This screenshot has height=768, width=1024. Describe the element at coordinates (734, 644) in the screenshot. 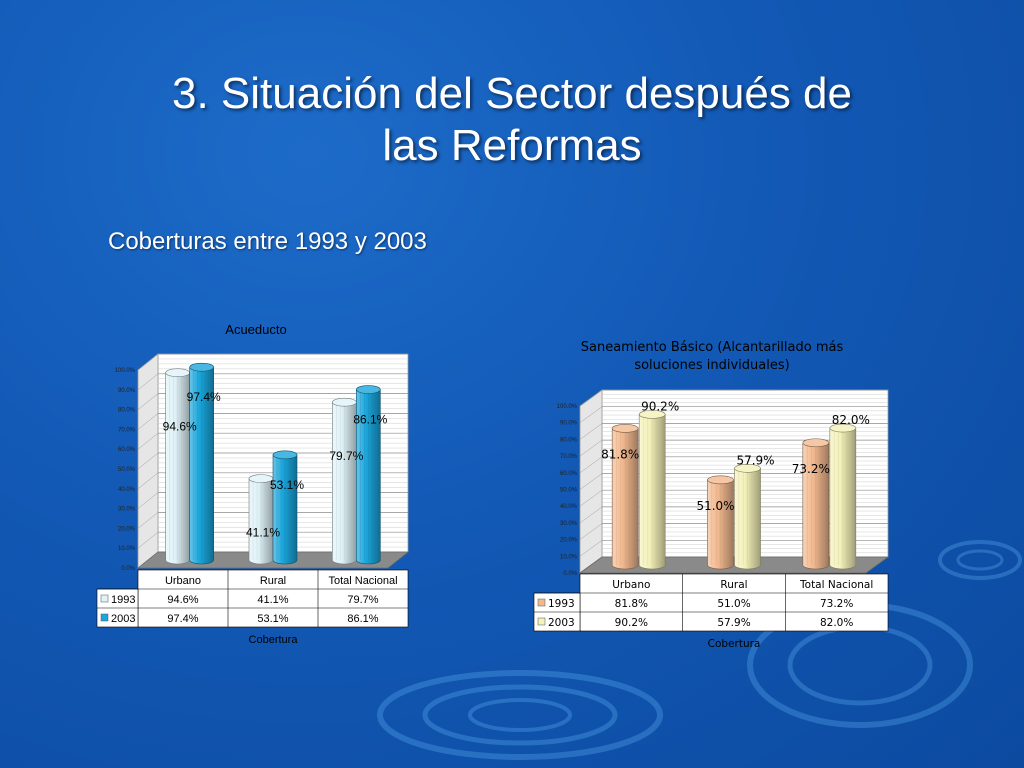

I see `chart1-x-axis-label: Cobertura` at that location.